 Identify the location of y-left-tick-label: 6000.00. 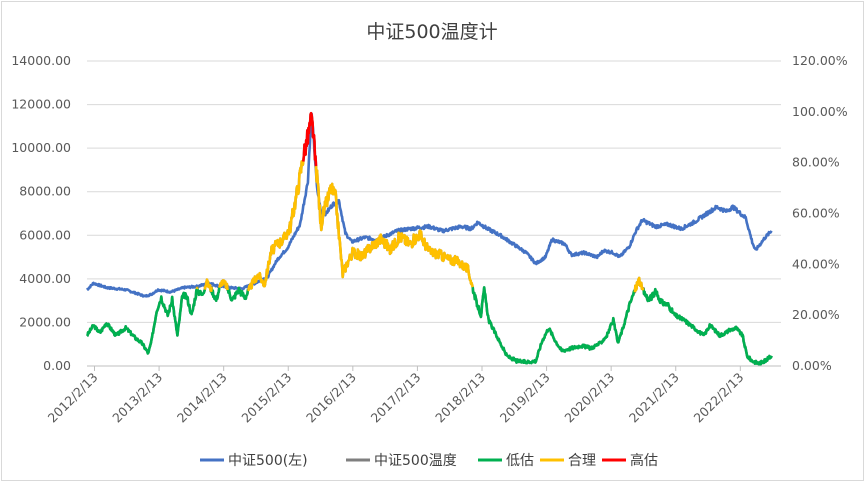
(45, 234).